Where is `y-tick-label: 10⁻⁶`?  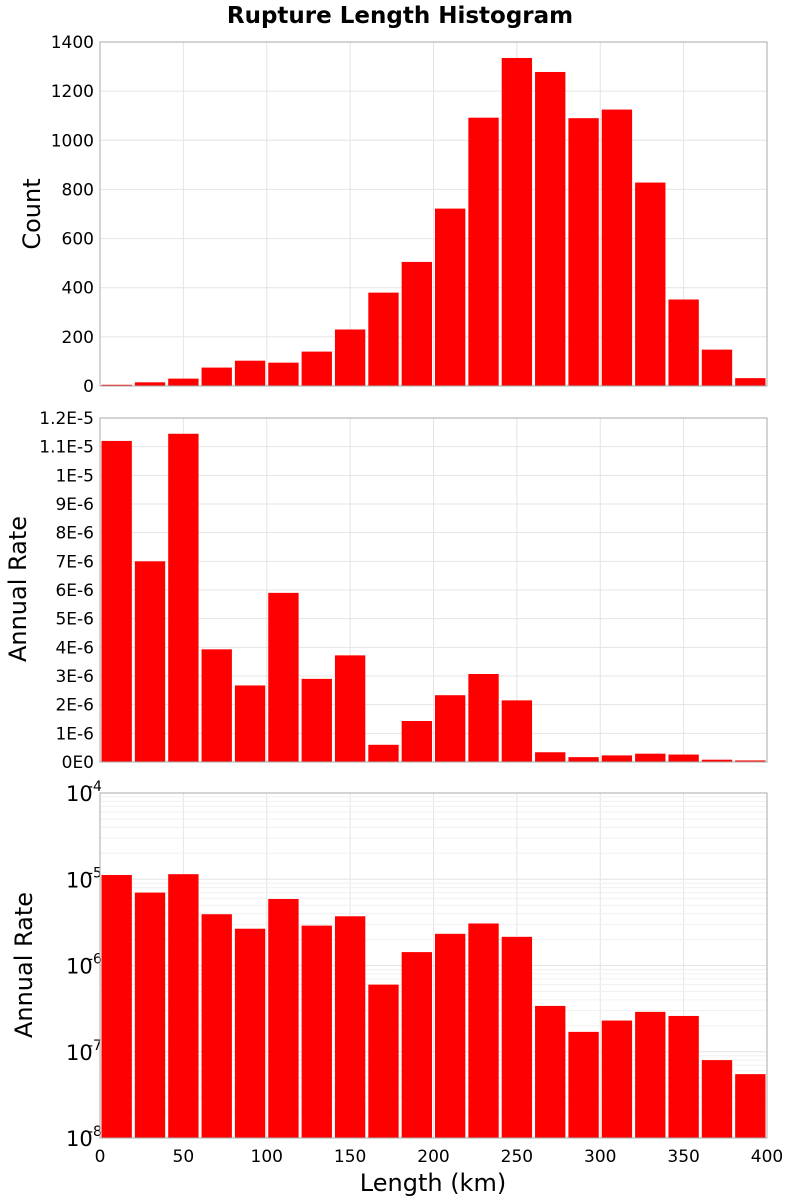
y-tick-label: 10⁻⁶ is located at coordinates (84, 965).